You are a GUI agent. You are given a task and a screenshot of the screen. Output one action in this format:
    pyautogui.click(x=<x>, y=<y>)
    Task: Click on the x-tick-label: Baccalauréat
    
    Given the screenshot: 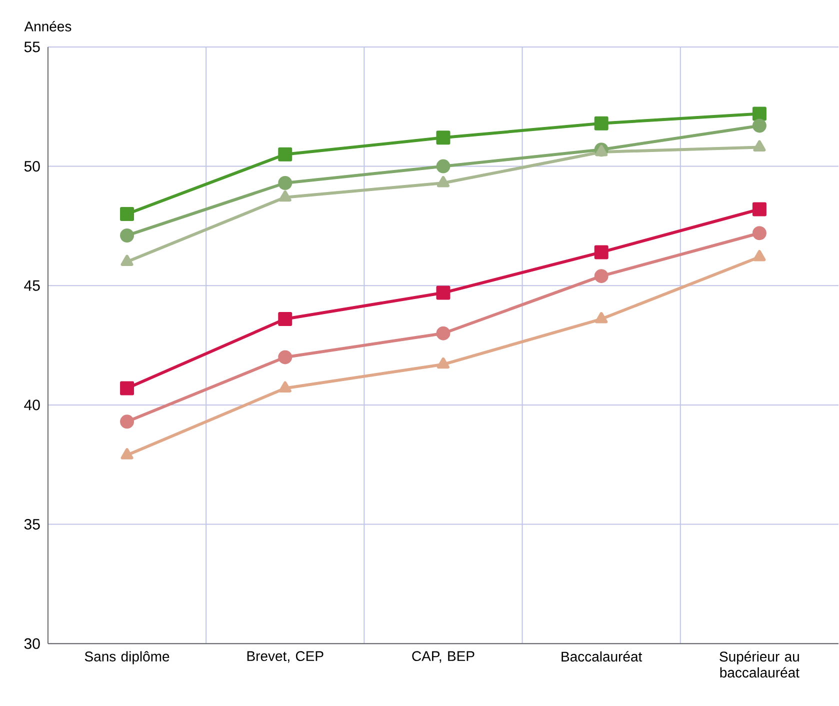 What is the action you would take?
    pyautogui.click(x=602, y=656)
    